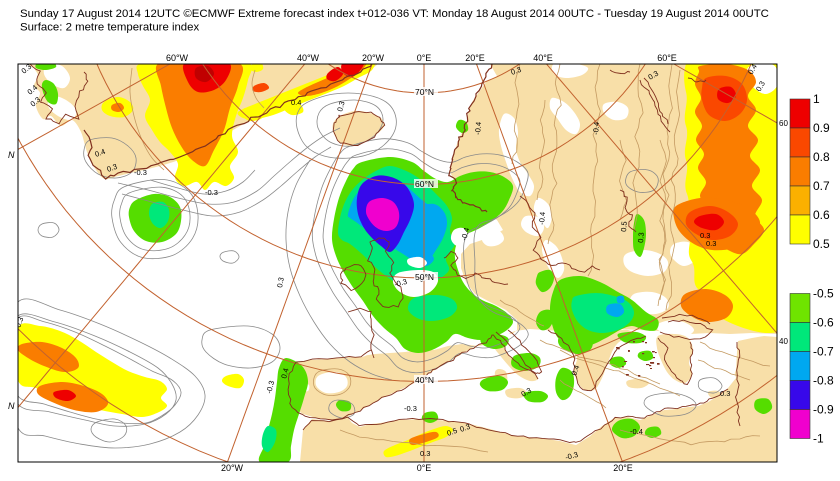 The width and height of the screenshot is (840, 481). What do you see at coordinates (823, 352) in the screenshot?
I see `svg-text: -0.7` at bounding box center [823, 352].